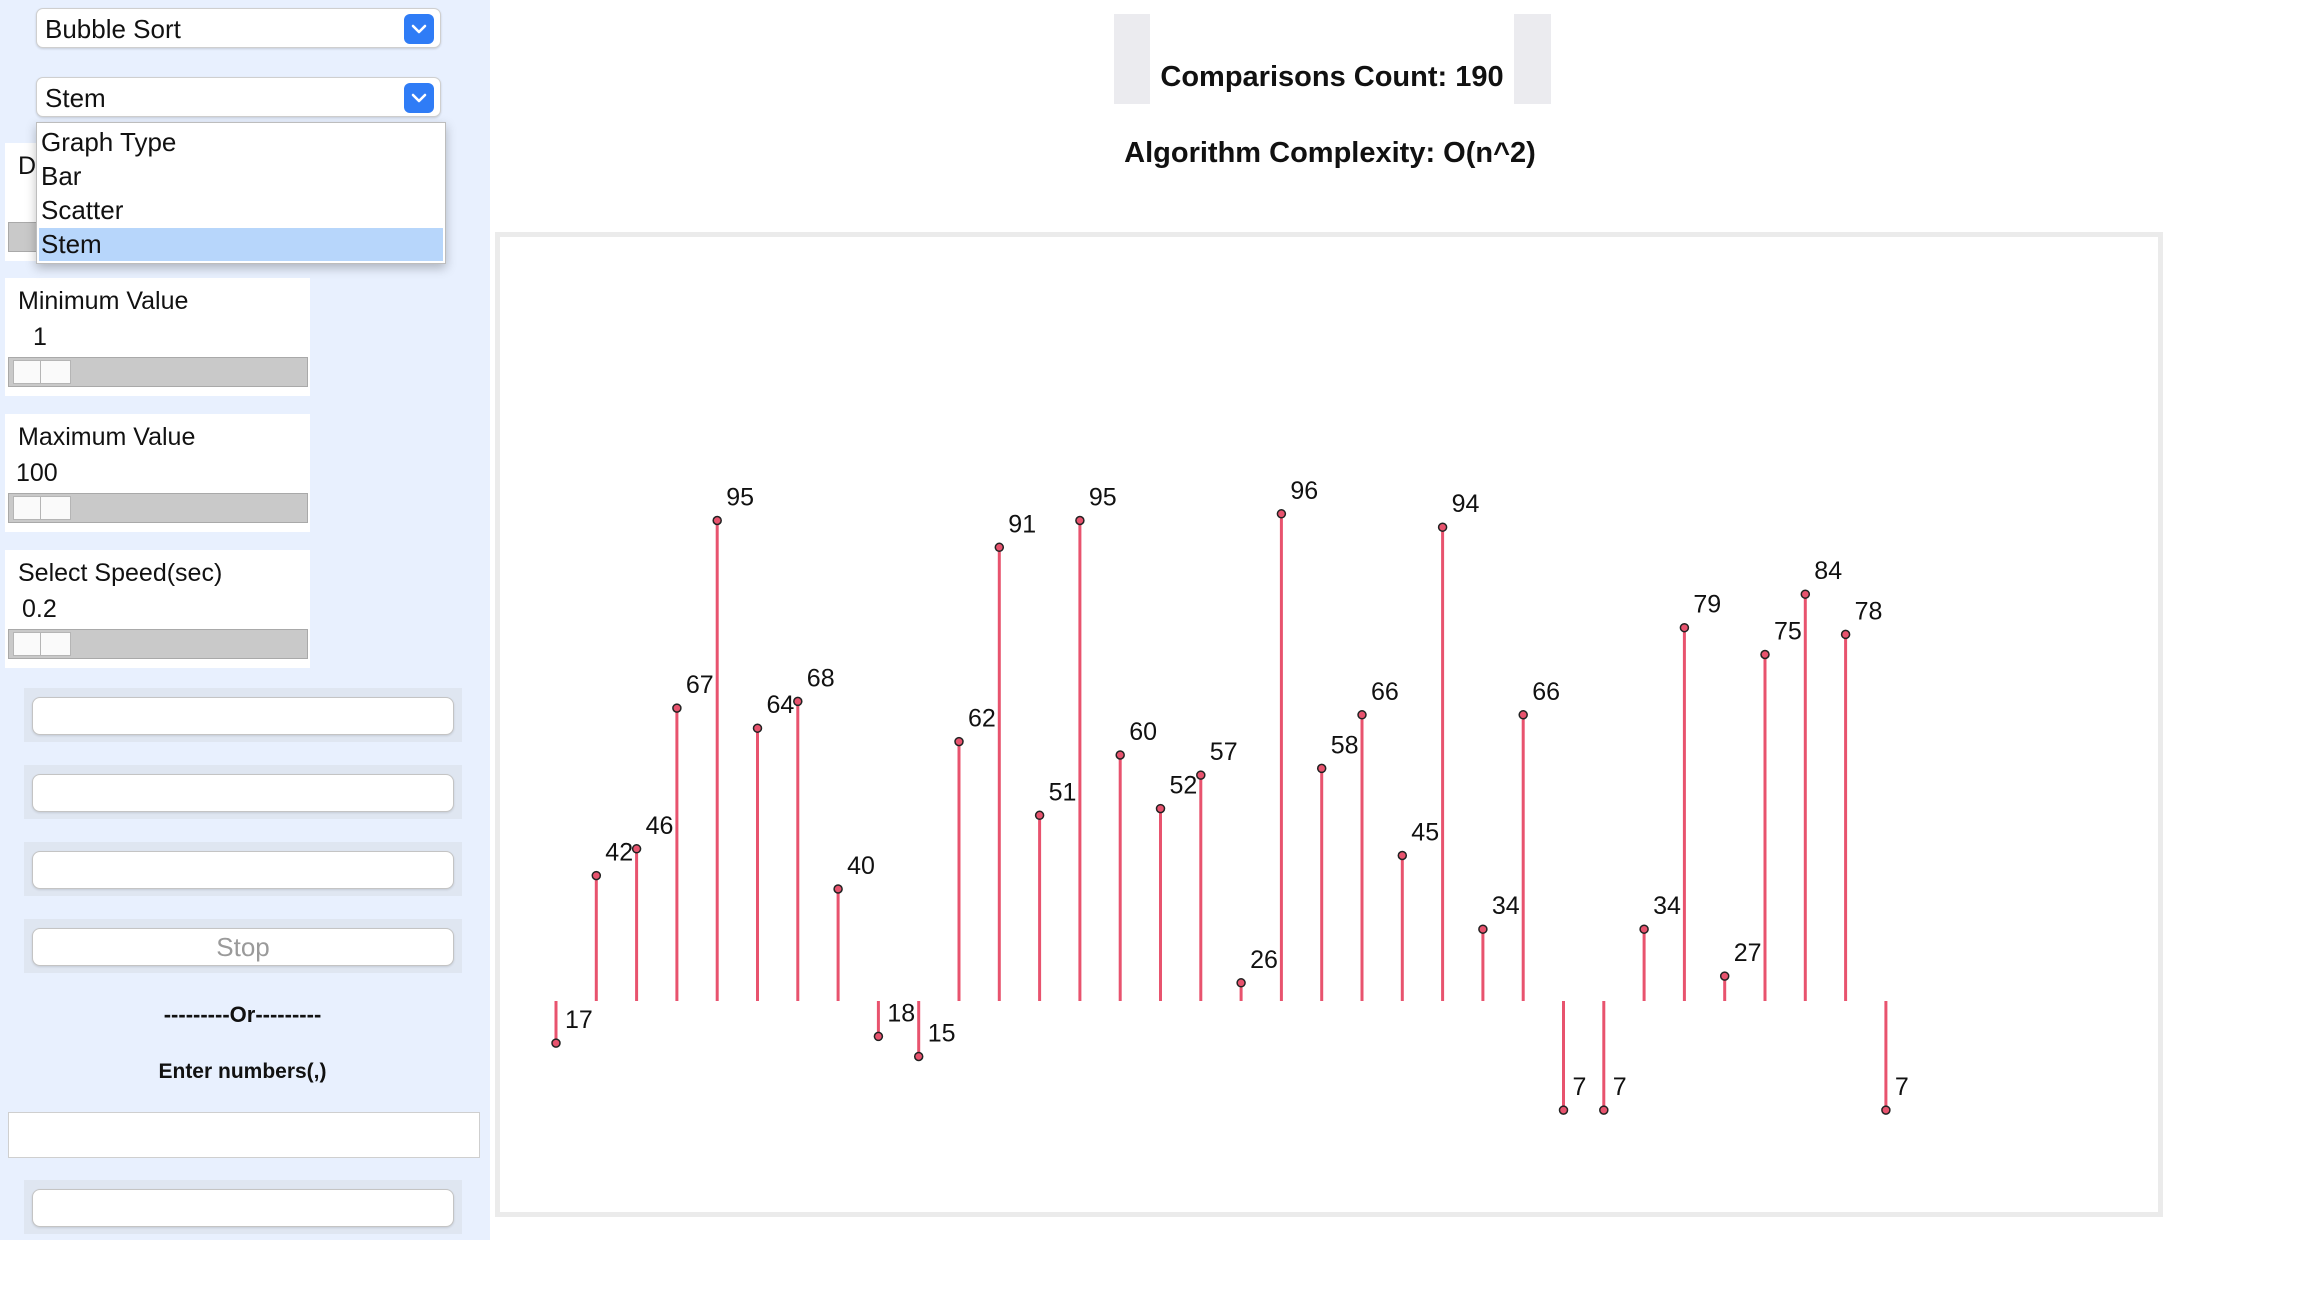 The image size is (2312, 1296). What do you see at coordinates (1707, 605) in the screenshot?
I see `data-label: 79` at bounding box center [1707, 605].